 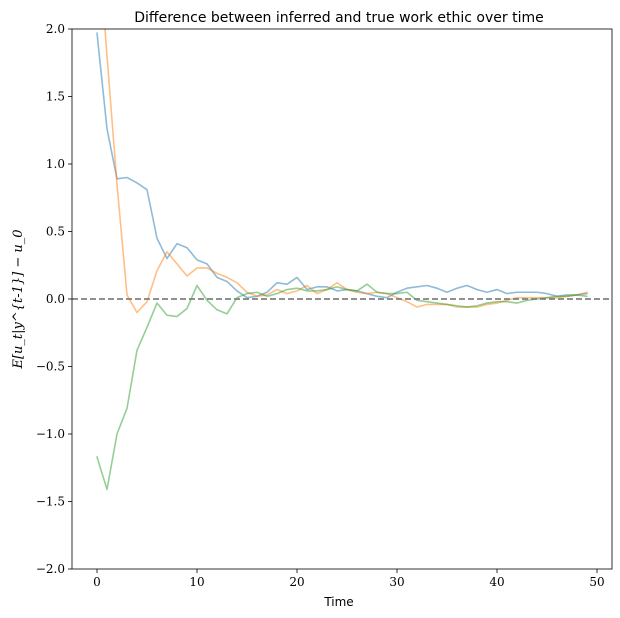 I want to click on y-tick-label: 1.0, so click(x=55, y=164).